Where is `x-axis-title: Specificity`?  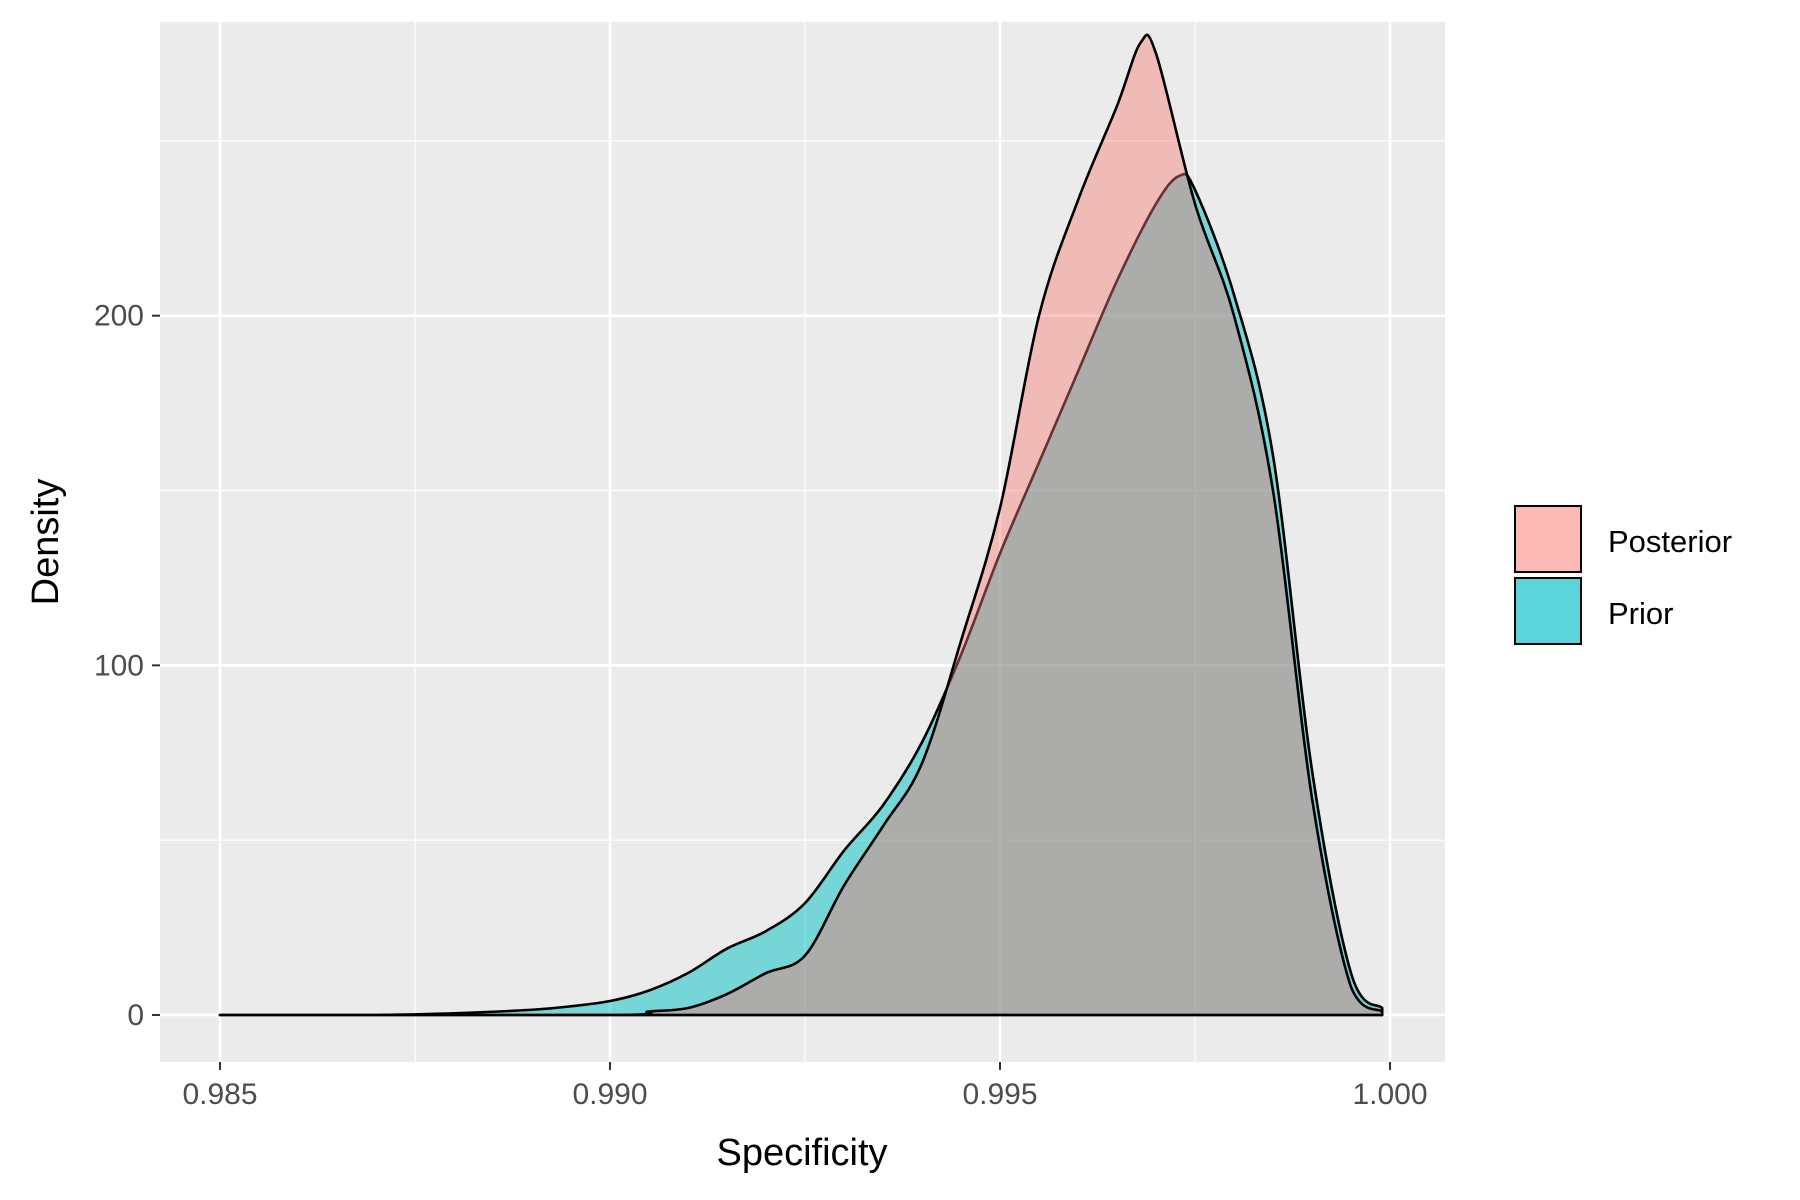 x-axis-title: Specificity is located at coordinates (801, 1153).